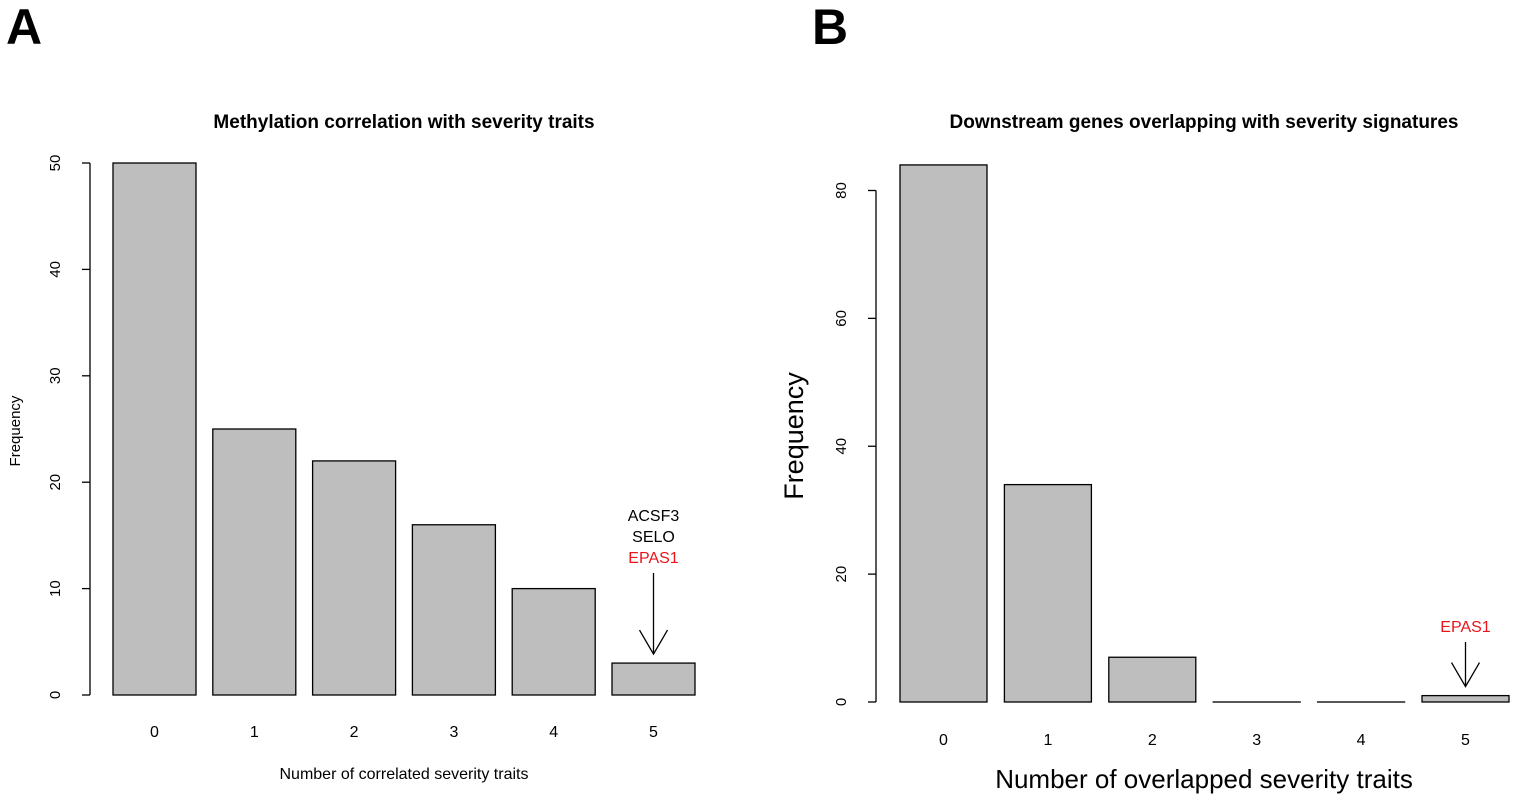 This screenshot has width=1517, height=800. Describe the element at coordinates (794, 436) in the screenshot. I see `panel-b-y-axis-label: Frequency` at that location.